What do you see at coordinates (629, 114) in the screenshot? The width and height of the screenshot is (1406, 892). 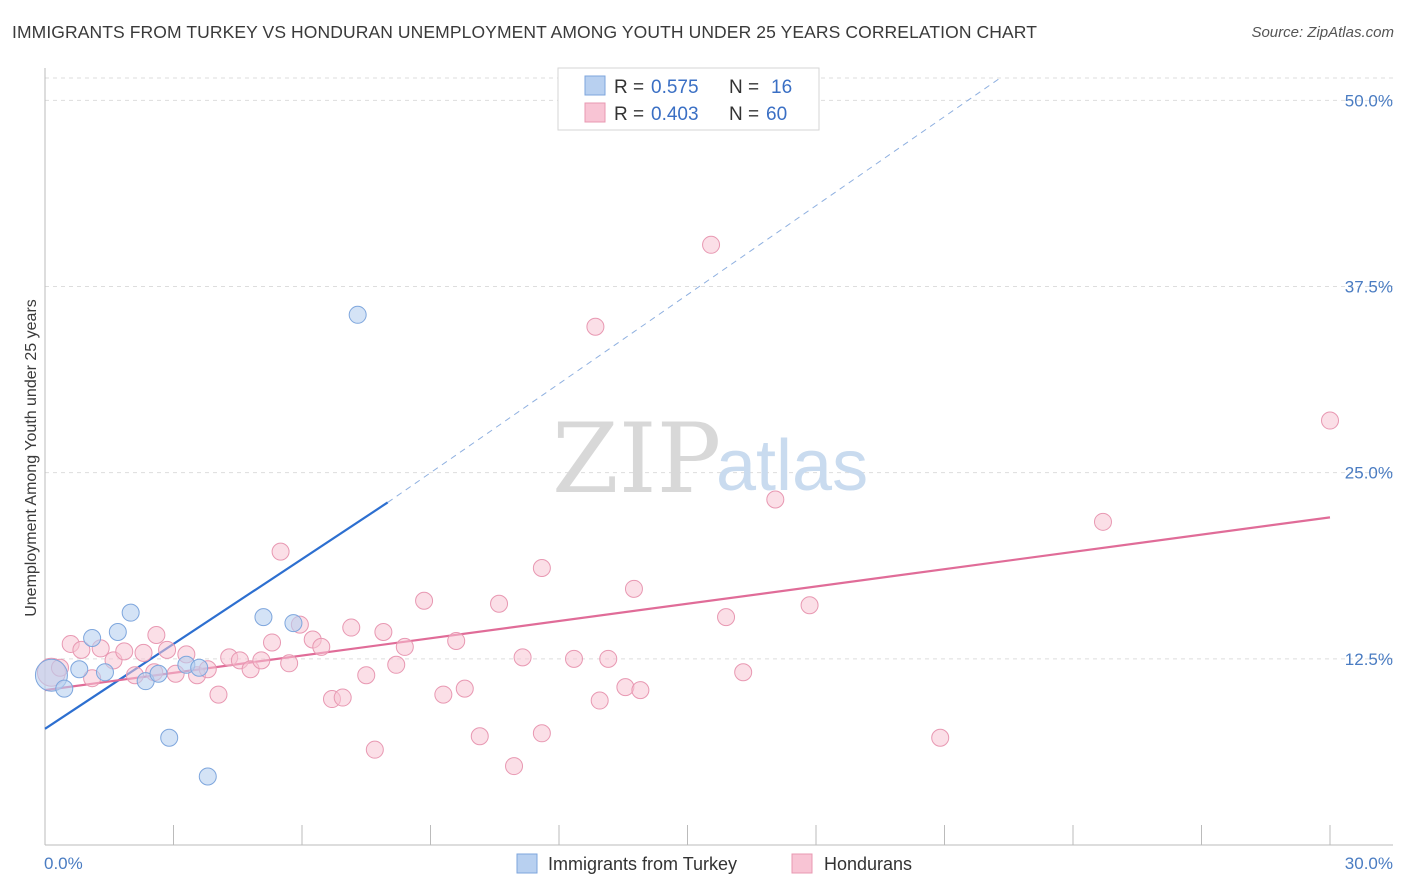 I see `legend-r-label-honduran: R =` at bounding box center [629, 114].